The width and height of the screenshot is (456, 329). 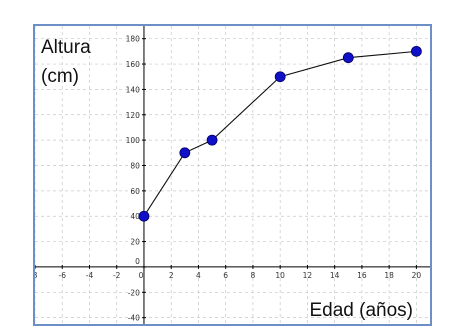 I want to click on x-axis-label: Edad (años), so click(x=361, y=310).